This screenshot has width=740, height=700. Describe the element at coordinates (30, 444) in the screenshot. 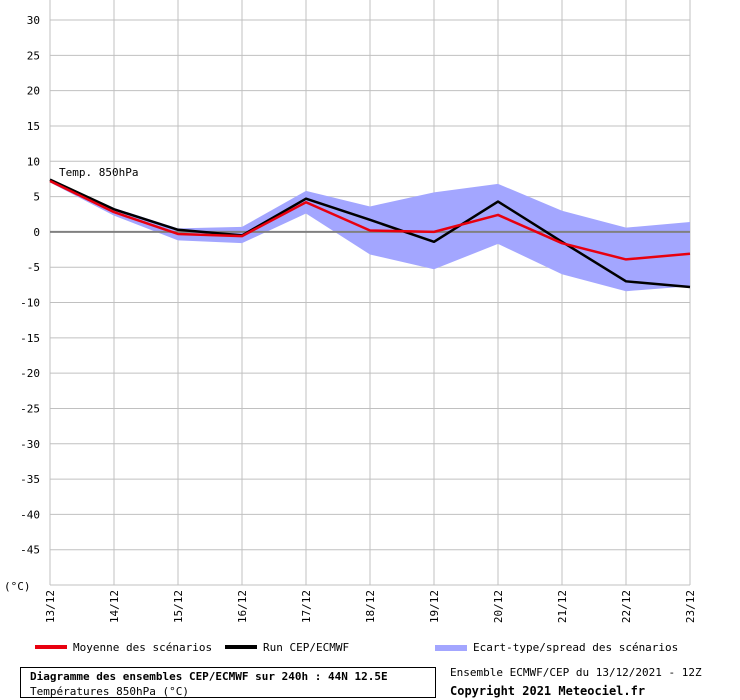

I see `y-tick-label: -30` at that location.